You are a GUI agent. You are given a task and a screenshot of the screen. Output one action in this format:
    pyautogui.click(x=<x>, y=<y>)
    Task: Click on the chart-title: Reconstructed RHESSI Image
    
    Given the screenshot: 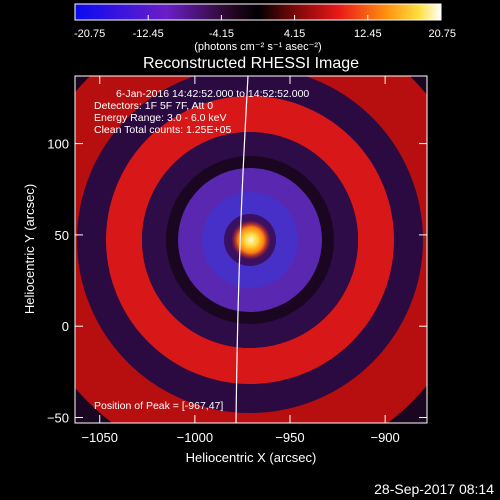 What is the action you would take?
    pyautogui.click(x=251, y=63)
    